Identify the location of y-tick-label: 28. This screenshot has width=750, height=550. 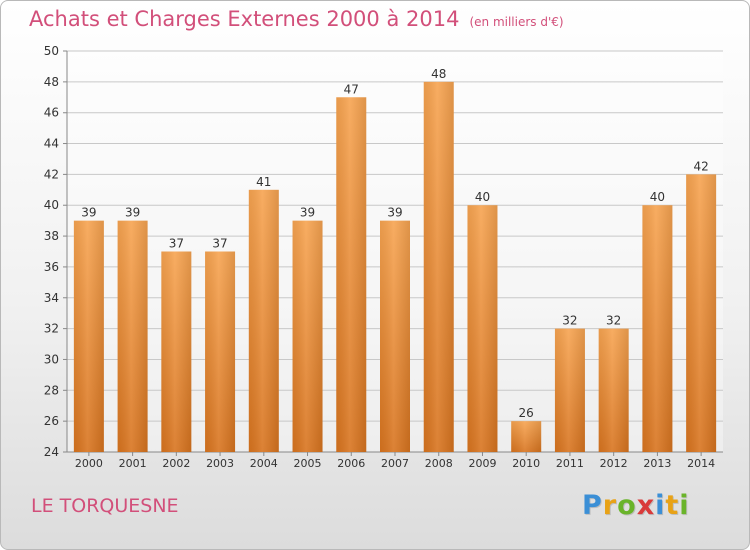
(51, 390).